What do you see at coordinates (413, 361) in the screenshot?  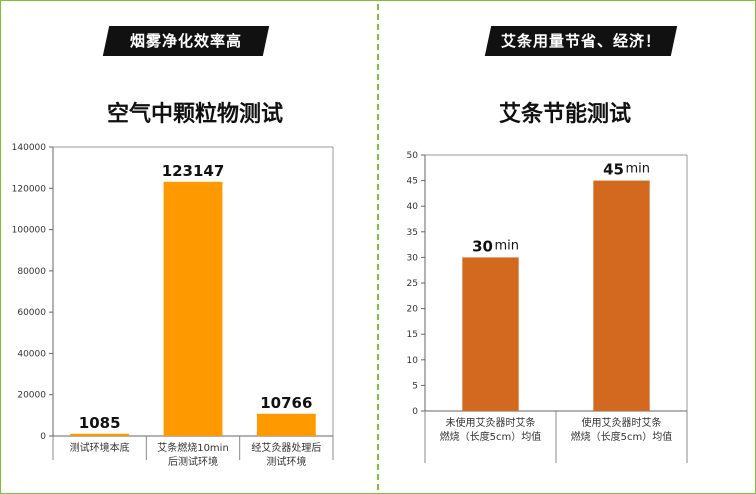 I see `y-tick-label: 10` at bounding box center [413, 361].